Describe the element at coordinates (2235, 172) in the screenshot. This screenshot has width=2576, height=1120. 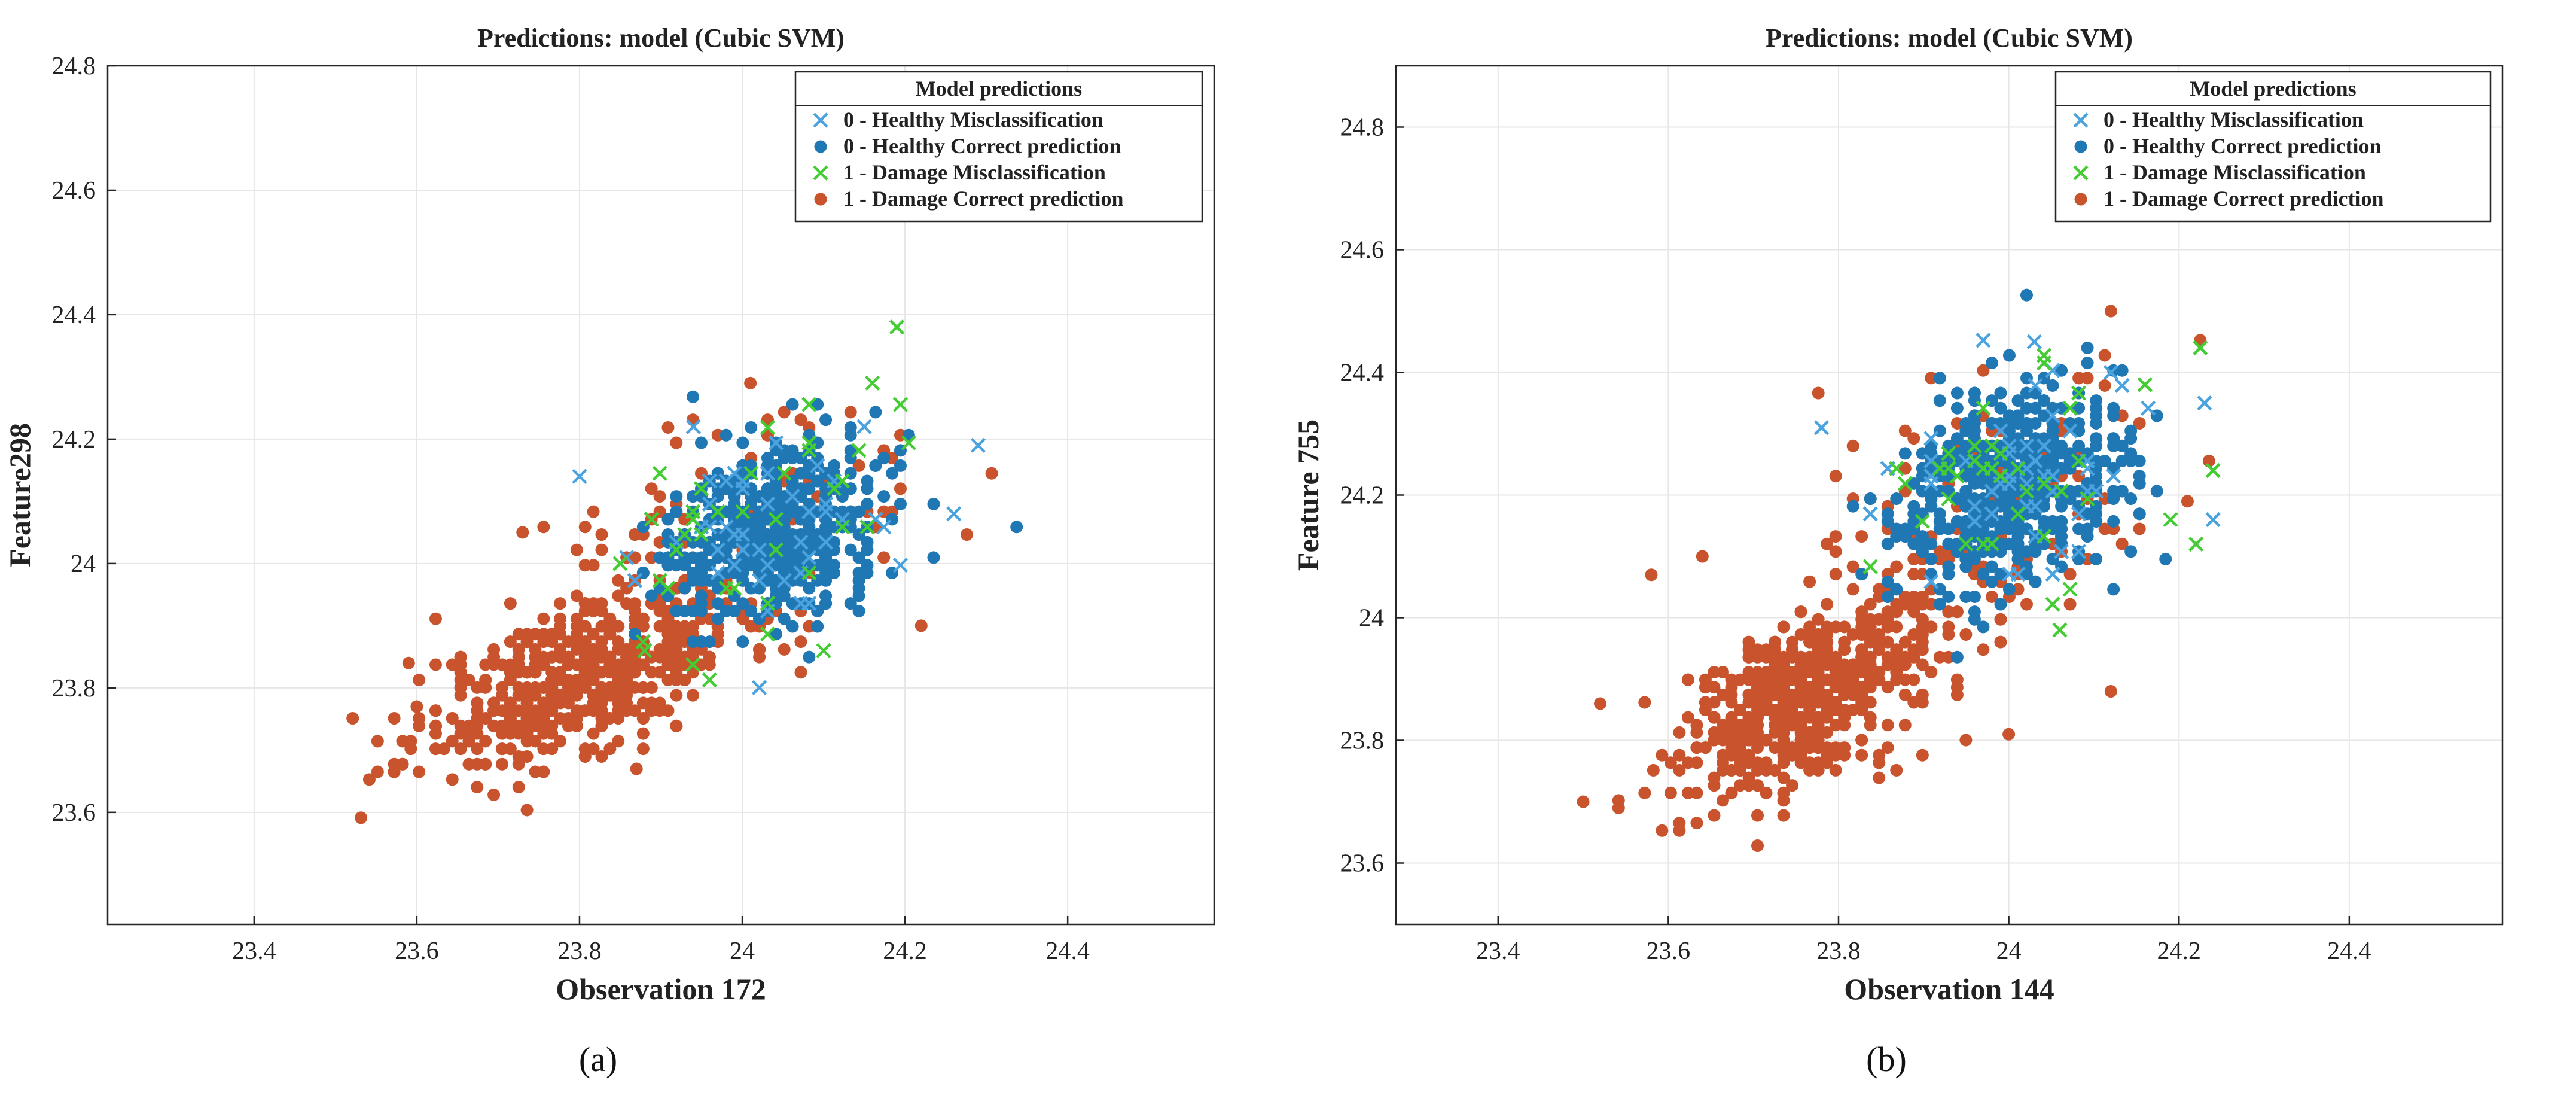
I see `legend-label-damage-mis-b: 1 - Damage Misclassification` at that location.